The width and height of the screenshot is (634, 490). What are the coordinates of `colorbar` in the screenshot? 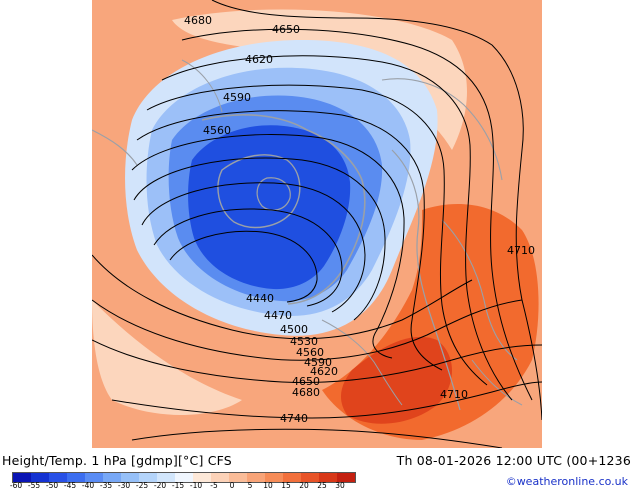 It's located at (184, 477).